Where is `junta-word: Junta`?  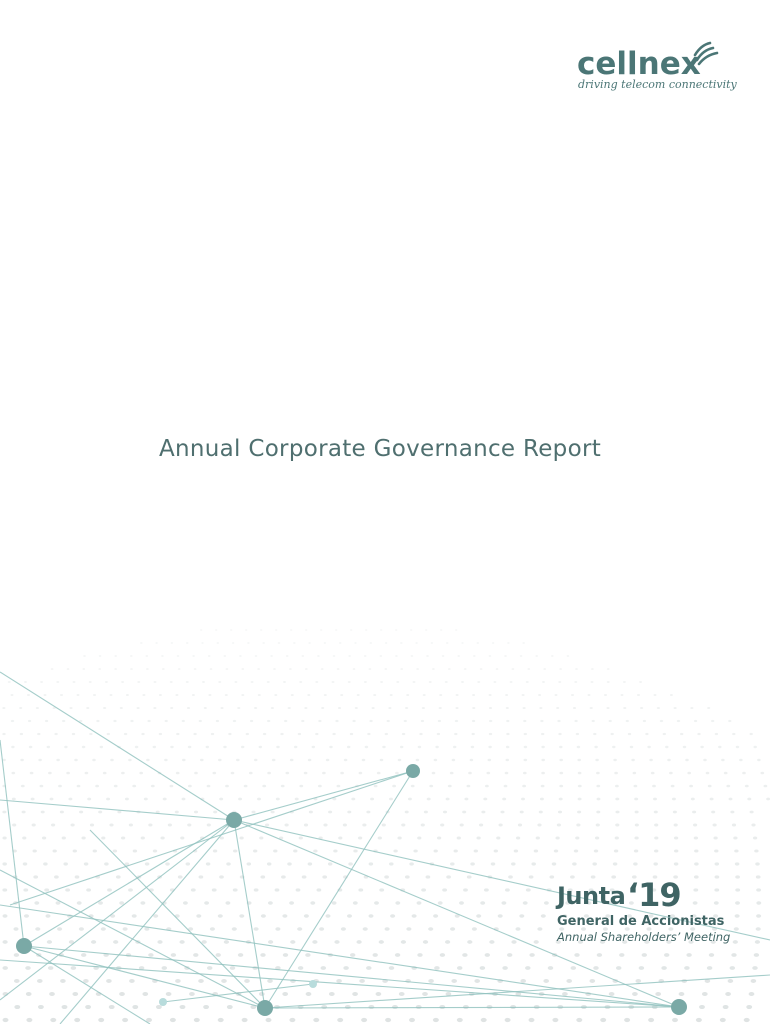 junta-word: Junta is located at coordinates (591, 896).